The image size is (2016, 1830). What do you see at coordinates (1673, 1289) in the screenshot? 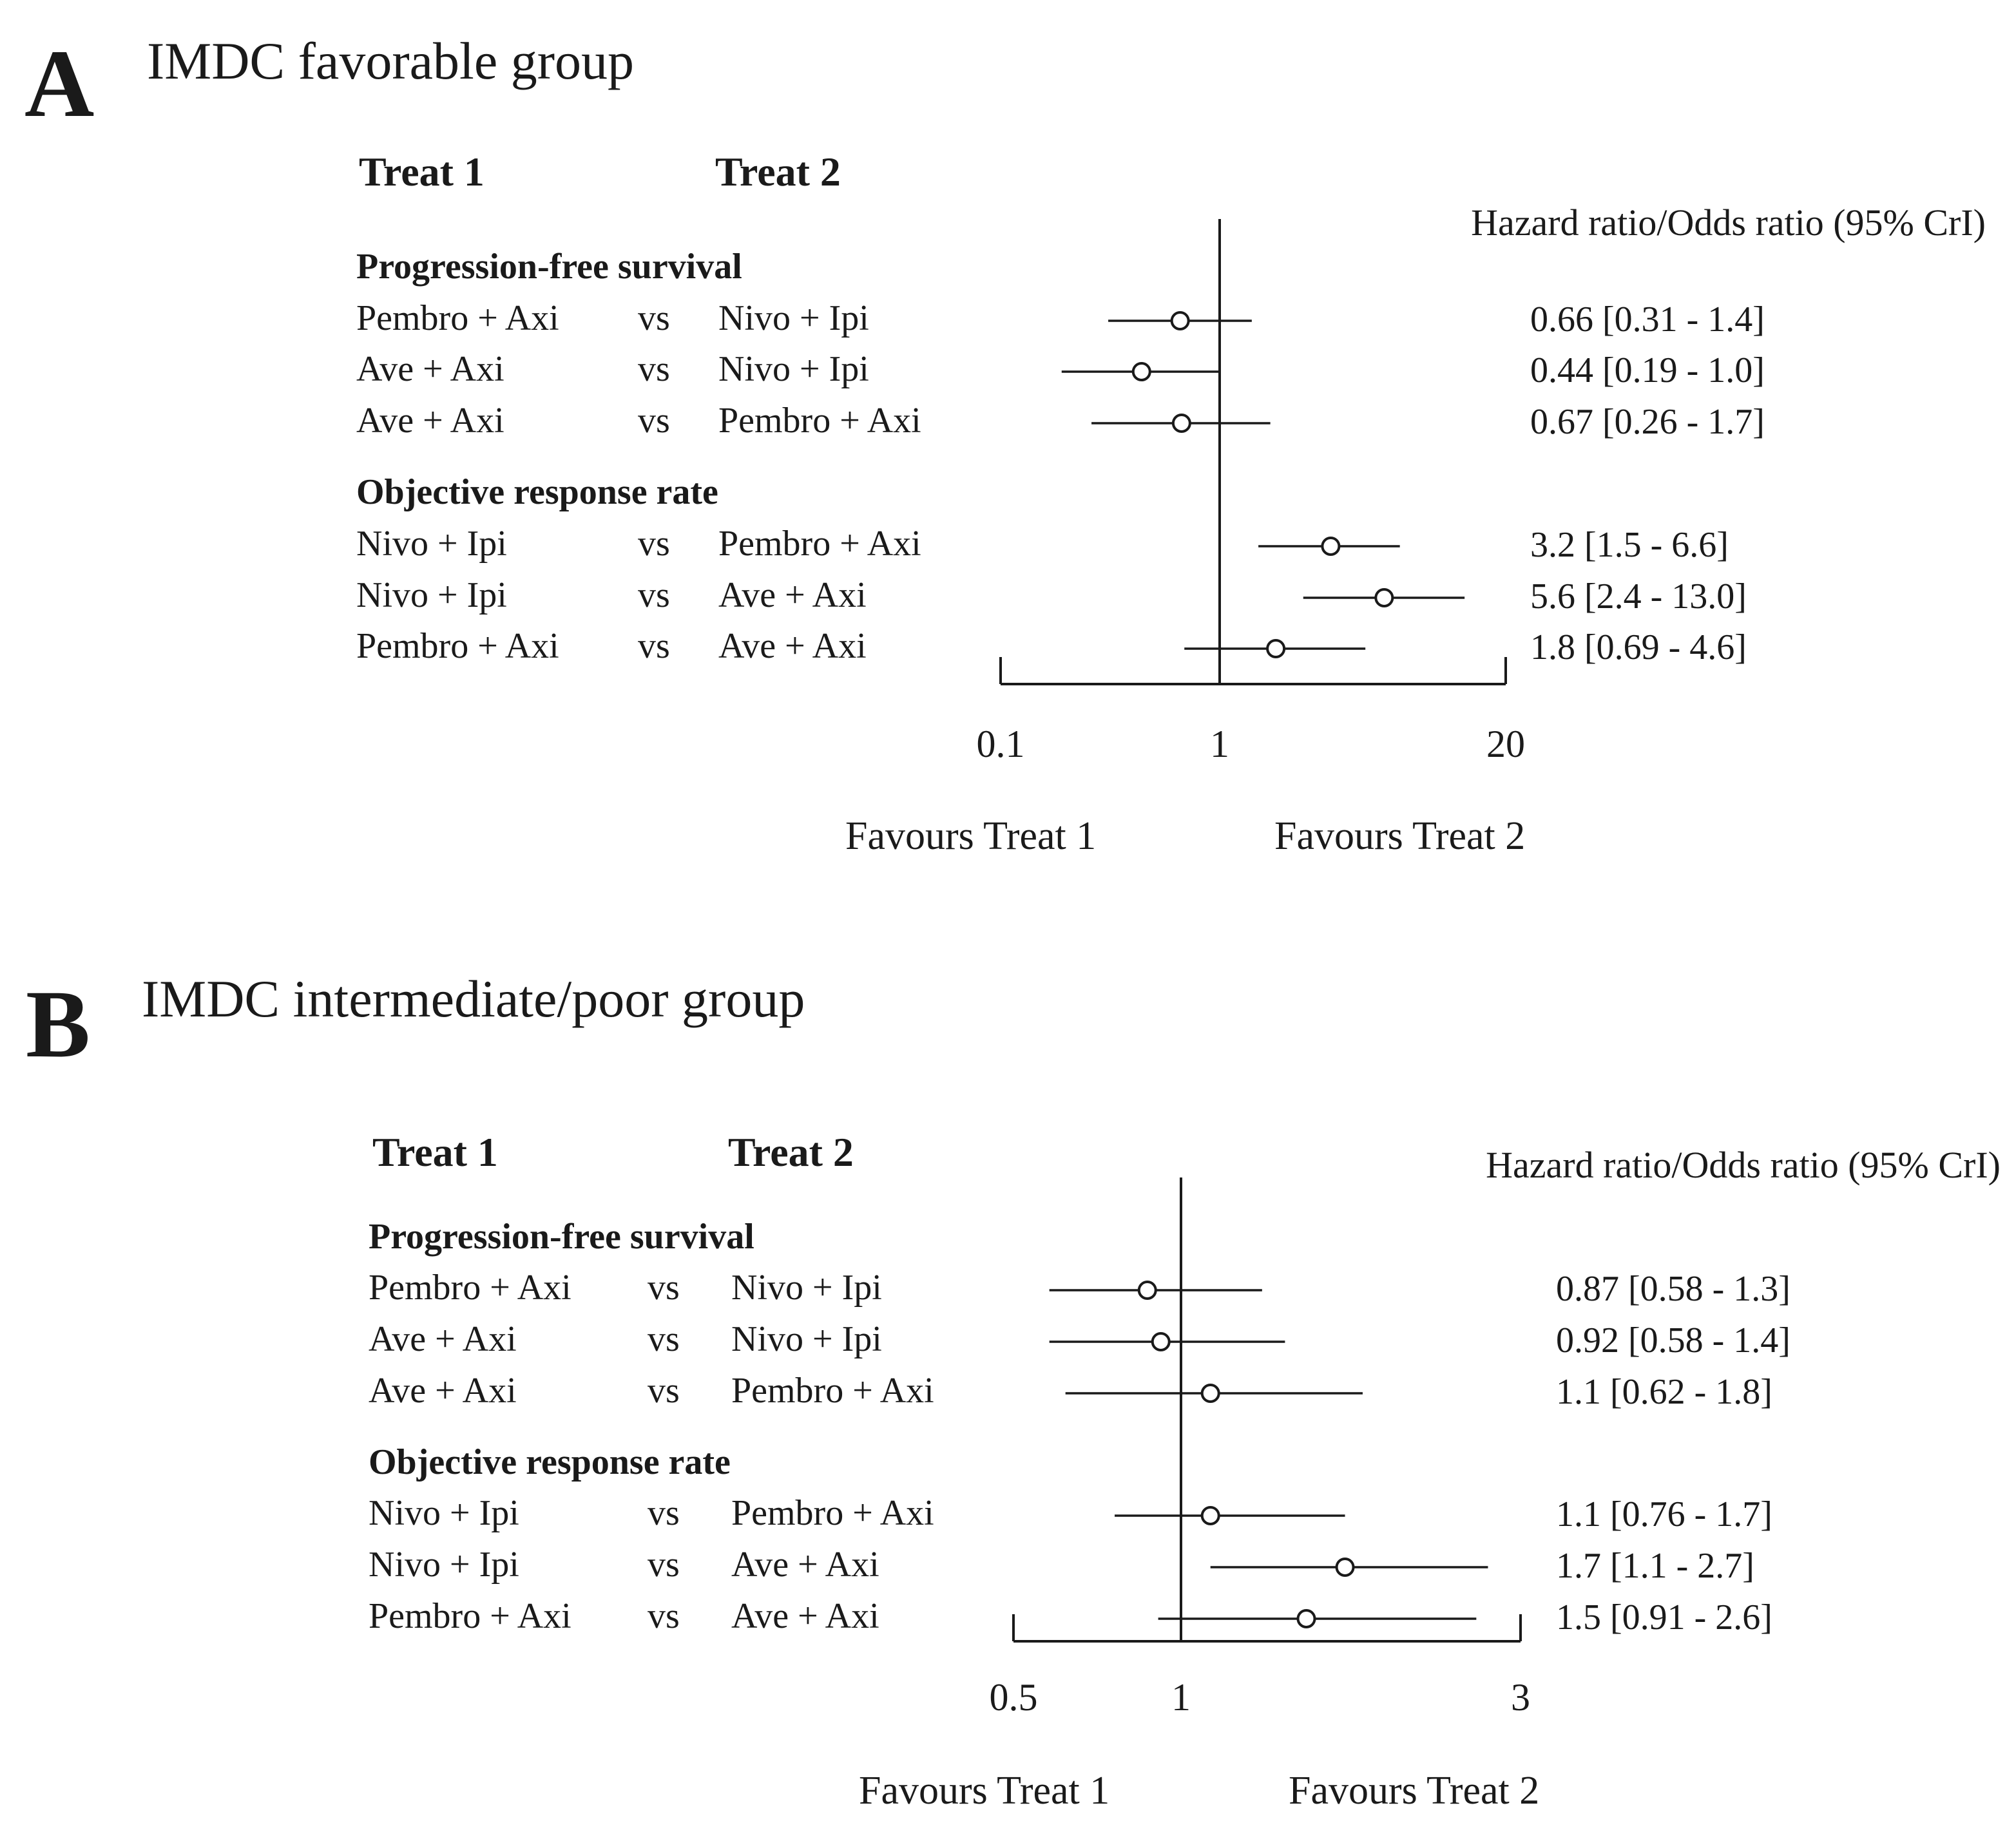
I see `estimate-label: 0.87 [0.58 - 1.3]` at bounding box center [1673, 1289].